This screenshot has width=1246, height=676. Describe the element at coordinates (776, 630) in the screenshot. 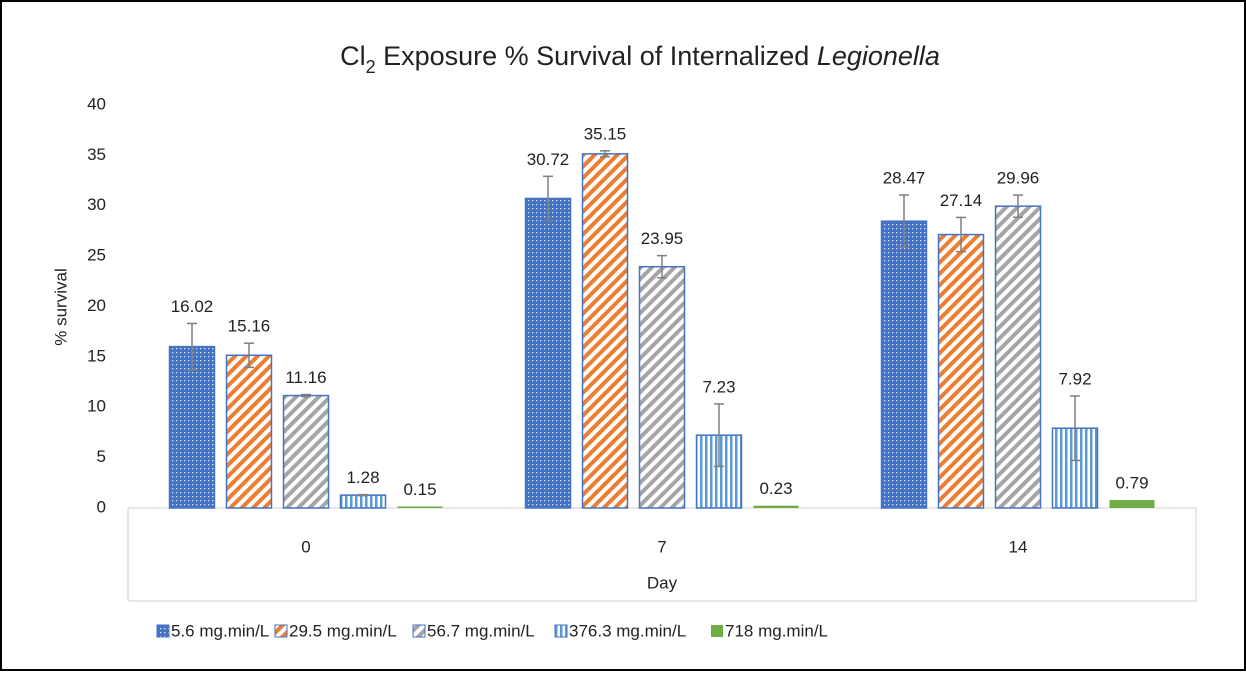

I see `legend-label: 718 mg.min/L` at that location.